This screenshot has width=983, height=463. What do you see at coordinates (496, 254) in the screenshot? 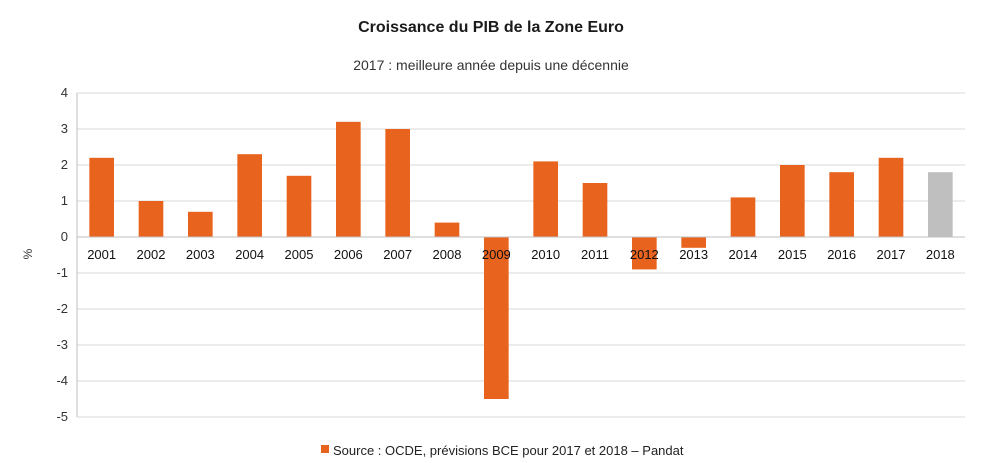
I see `x-tick-label: 2009` at bounding box center [496, 254].